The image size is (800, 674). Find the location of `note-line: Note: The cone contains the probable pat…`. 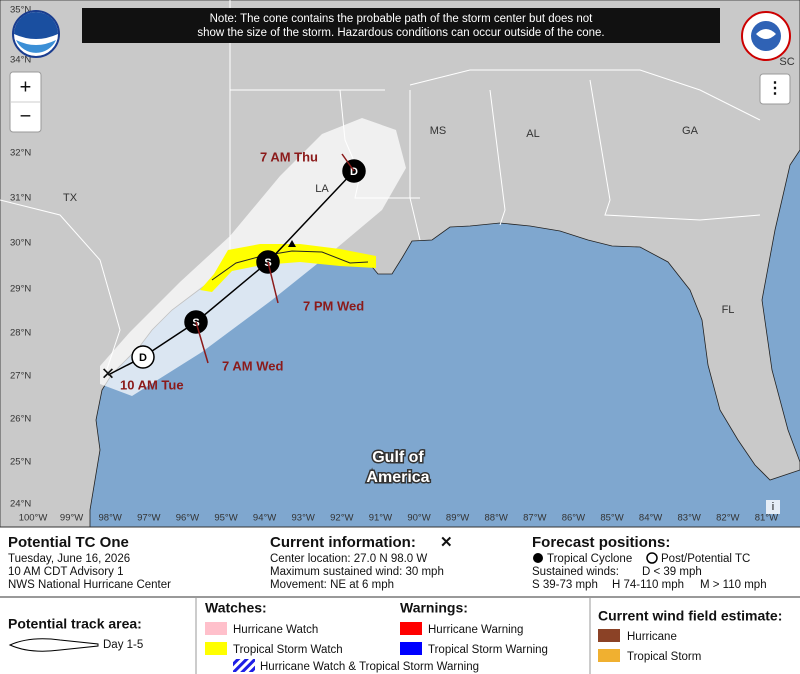

note-line: Note: The cone contains the probable pat… is located at coordinates (402, 19).